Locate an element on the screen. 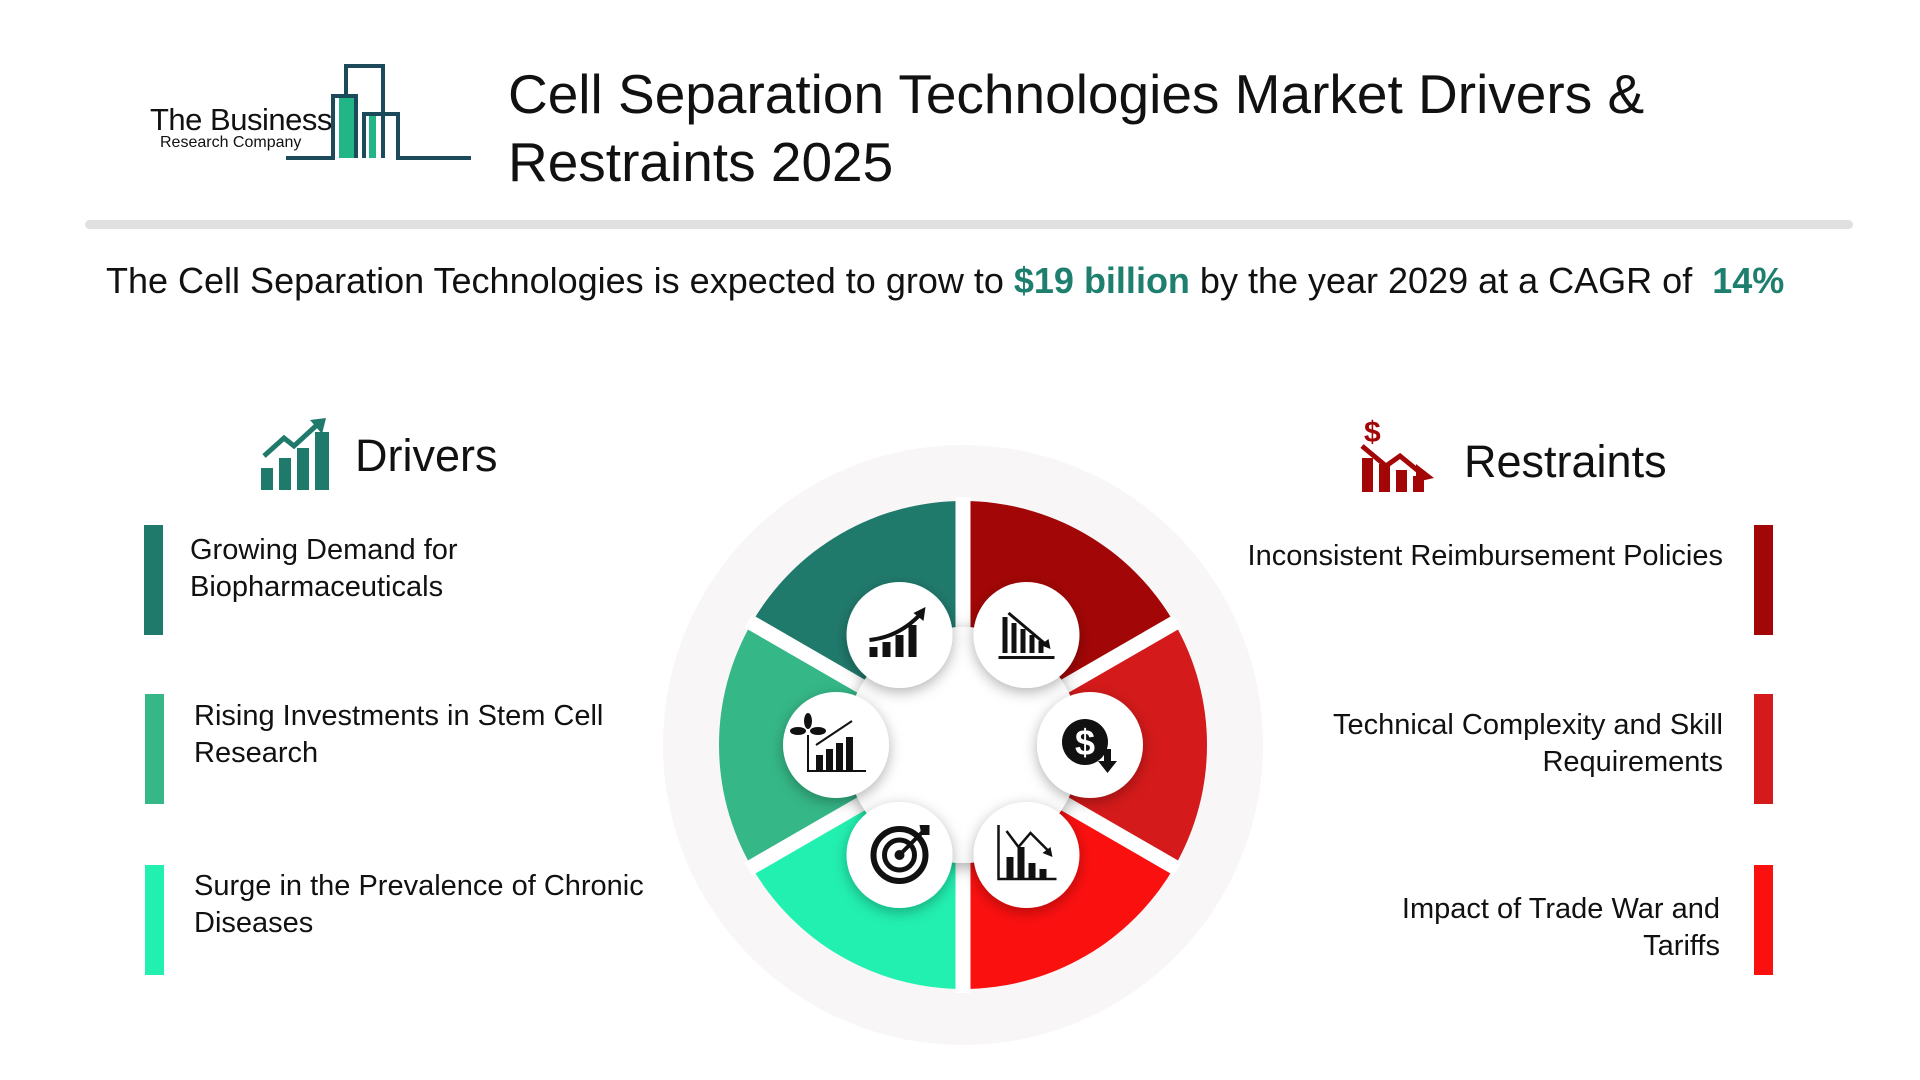 This screenshot has width=1920, height=1080. logo-text-sub: Research Company is located at coordinates (231, 142).